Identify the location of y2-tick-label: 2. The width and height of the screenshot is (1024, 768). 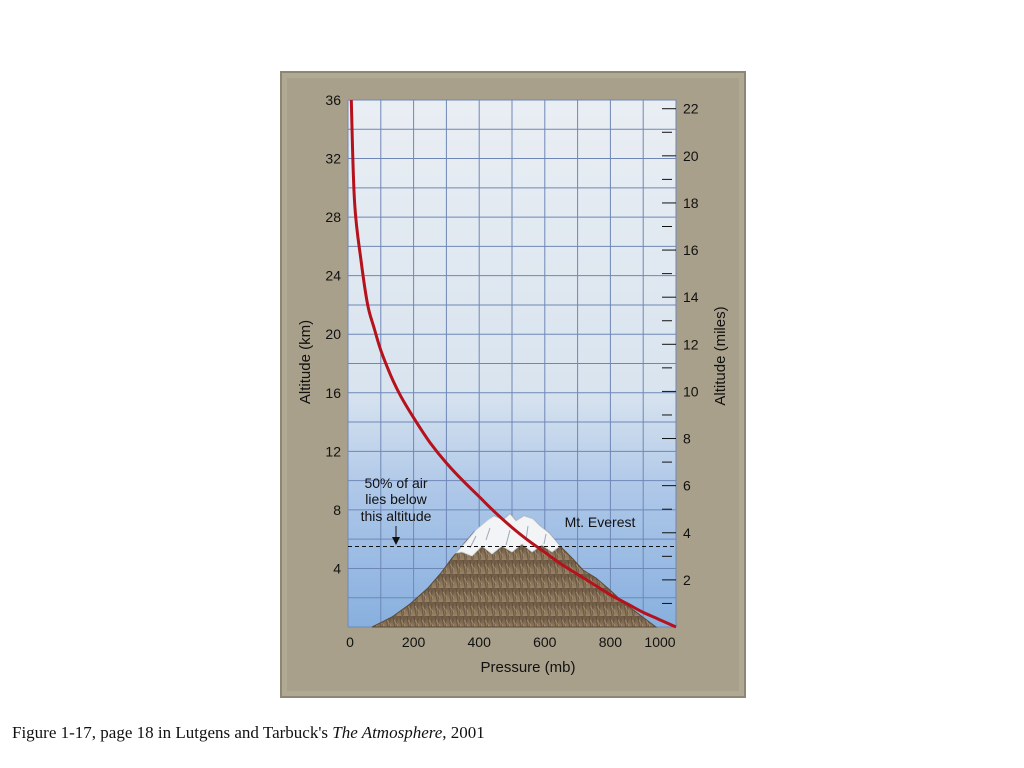
(687, 580).